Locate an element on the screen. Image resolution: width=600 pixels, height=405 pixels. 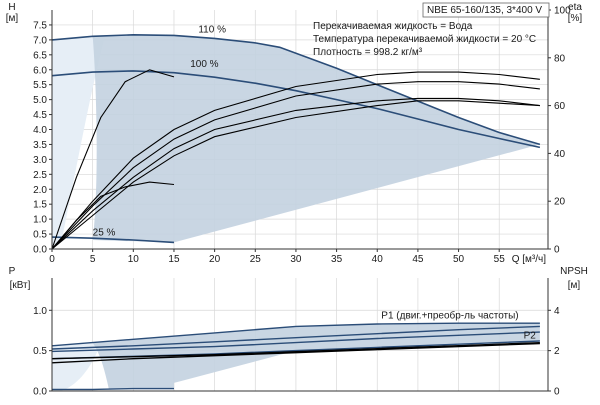
annotation-25: 25 % is located at coordinates (104, 233).